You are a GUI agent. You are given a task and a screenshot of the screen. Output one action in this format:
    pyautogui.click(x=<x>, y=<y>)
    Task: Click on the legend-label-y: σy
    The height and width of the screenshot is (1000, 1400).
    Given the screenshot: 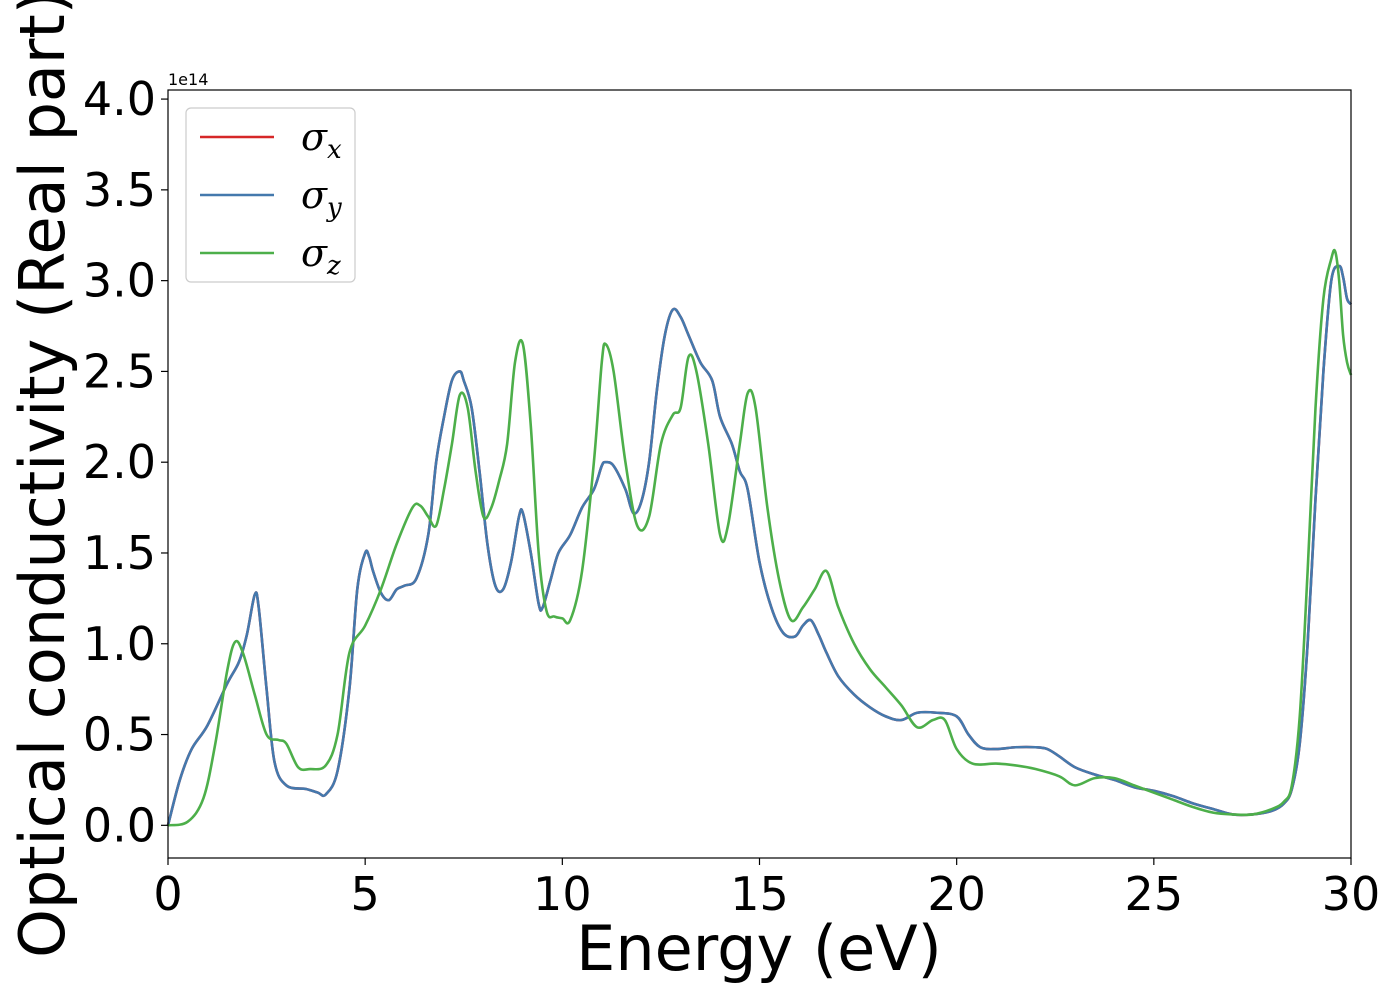 What is the action you would take?
    pyautogui.click(x=321, y=198)
    